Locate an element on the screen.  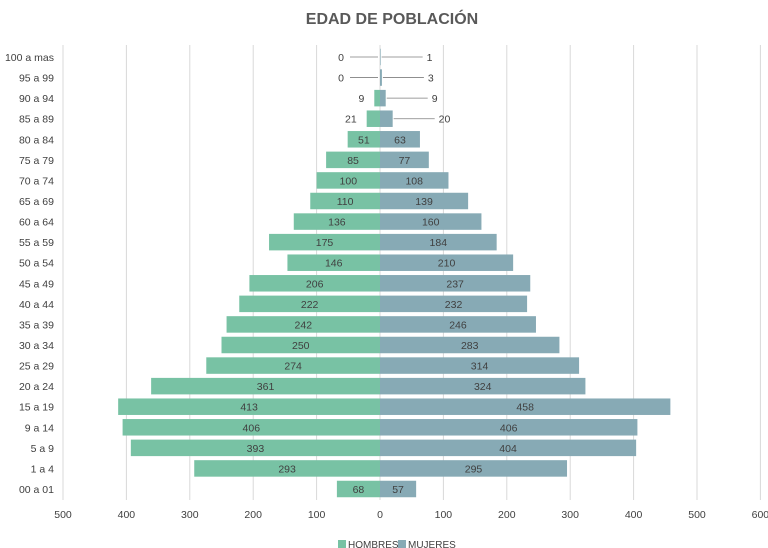
x-tick-label: 0 is located at coordinates (380, 515).